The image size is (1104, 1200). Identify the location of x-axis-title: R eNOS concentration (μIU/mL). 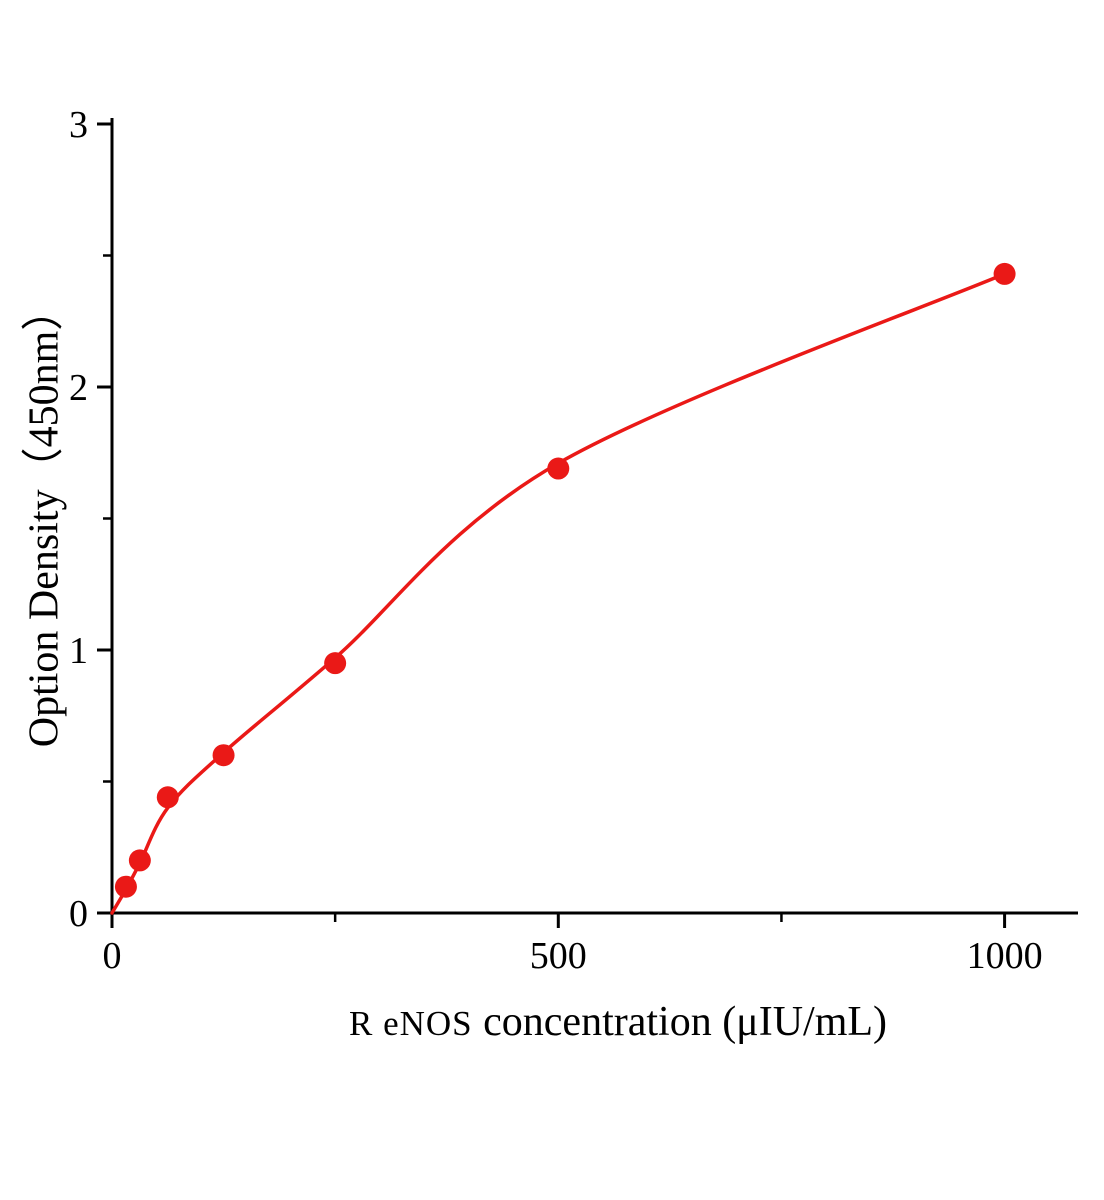
(618, 1022).